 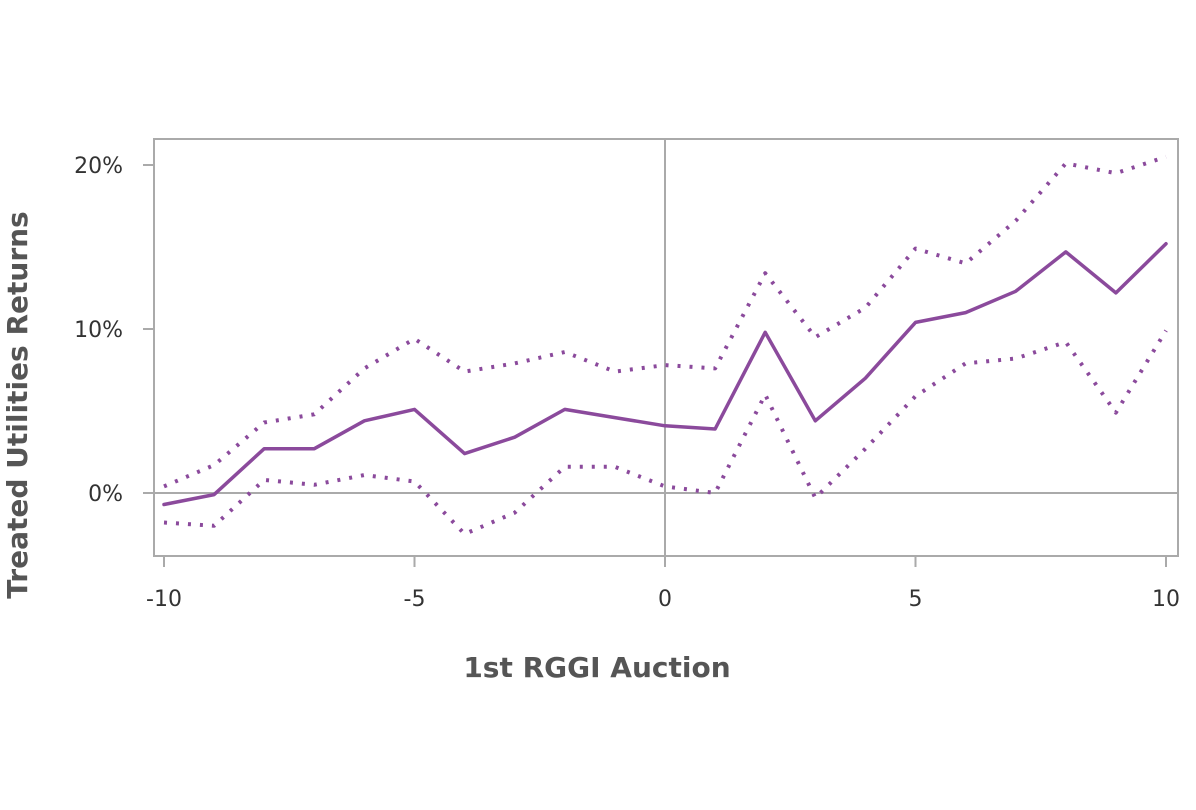 I want to click on y-tick-label: 0%, so click(x=105, y=494).